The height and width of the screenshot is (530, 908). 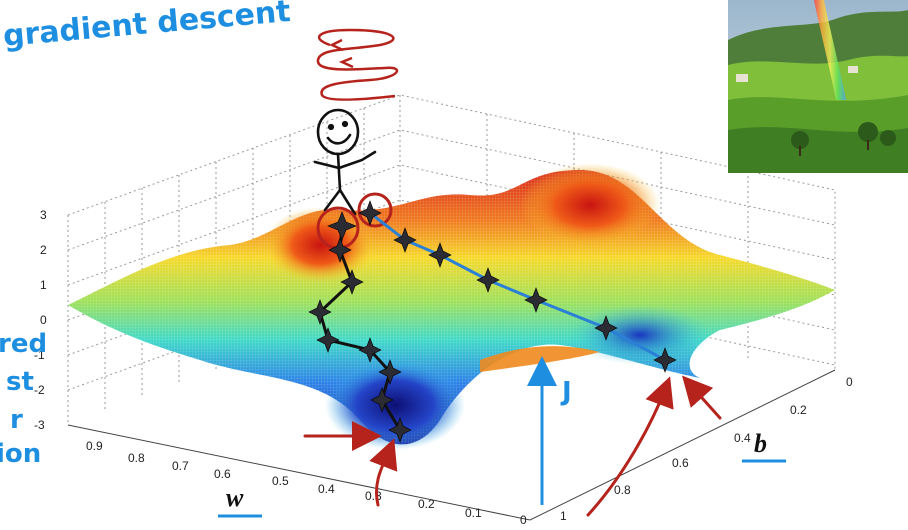 I want to click on w-tick: 0.8, so click(x=136, y=458).